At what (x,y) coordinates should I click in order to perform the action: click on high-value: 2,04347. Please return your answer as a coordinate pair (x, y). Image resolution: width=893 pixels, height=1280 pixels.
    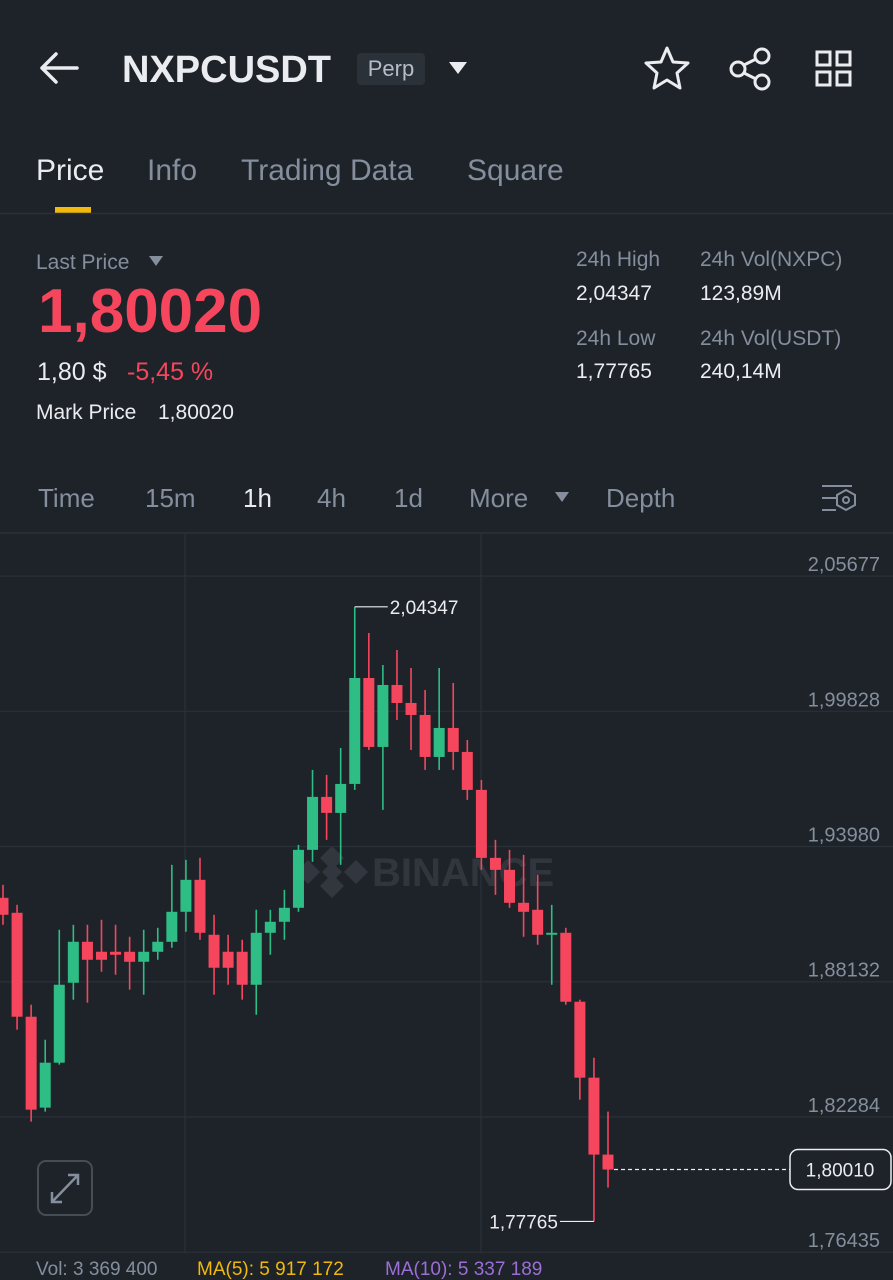
    Looking at the image, I should click on (614, 293).